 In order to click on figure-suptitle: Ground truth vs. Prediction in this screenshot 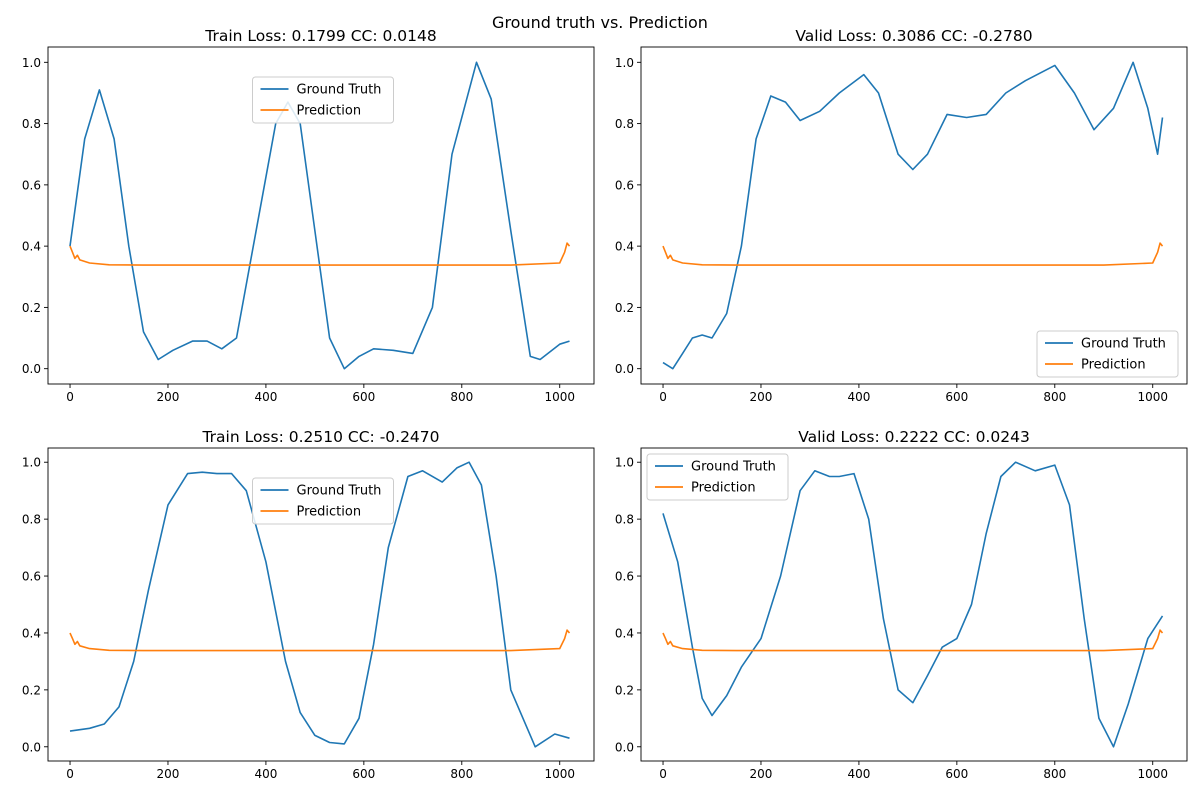, I will do `click(600, 22)`.